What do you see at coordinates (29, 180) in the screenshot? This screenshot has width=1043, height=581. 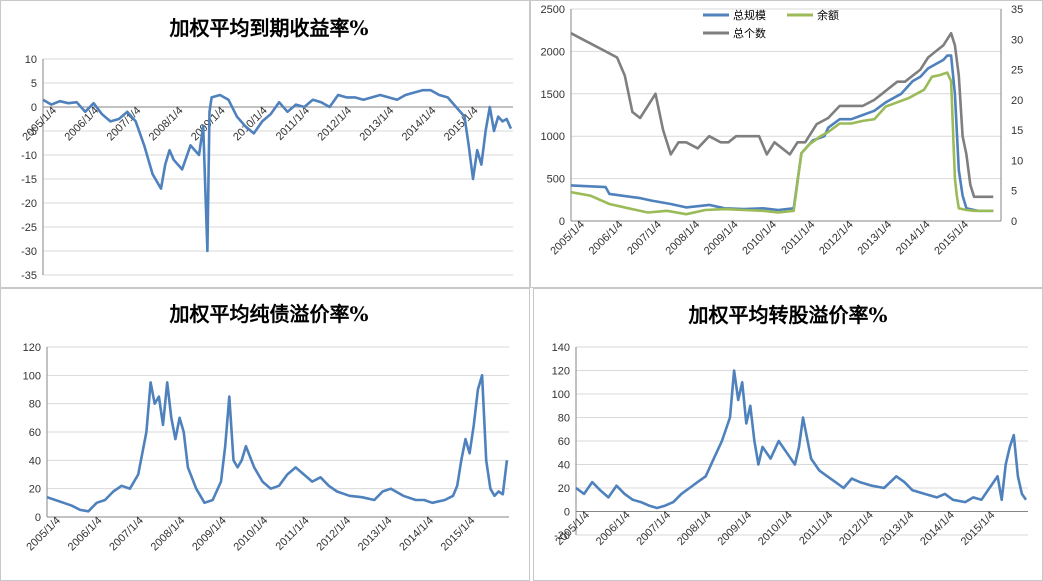 I see `y-tick-label: -15` at bounding box center [29, 180].